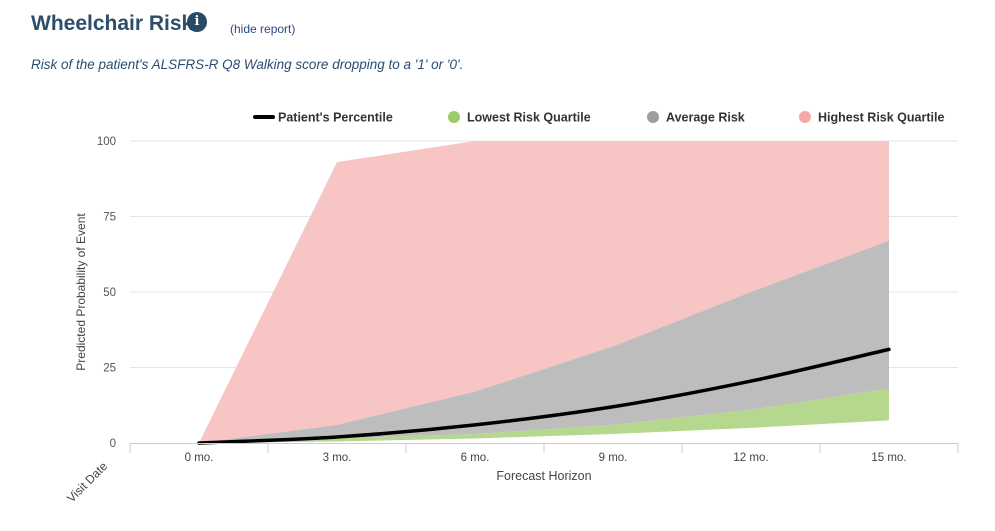 This screenshot has height=531, width=995. I want to click on patient-line-group, so click(544, 396).